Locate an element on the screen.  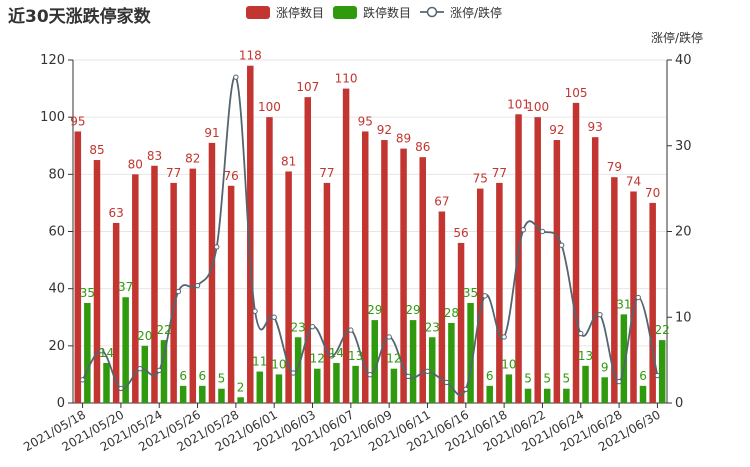
limit-down-label: 10 is located at coordinates (508, 364).